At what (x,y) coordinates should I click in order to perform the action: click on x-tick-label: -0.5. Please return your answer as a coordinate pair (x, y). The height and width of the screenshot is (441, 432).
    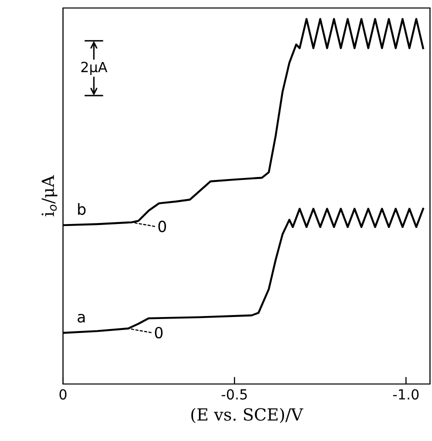
    Looking at the image, I should click on (234, 394).